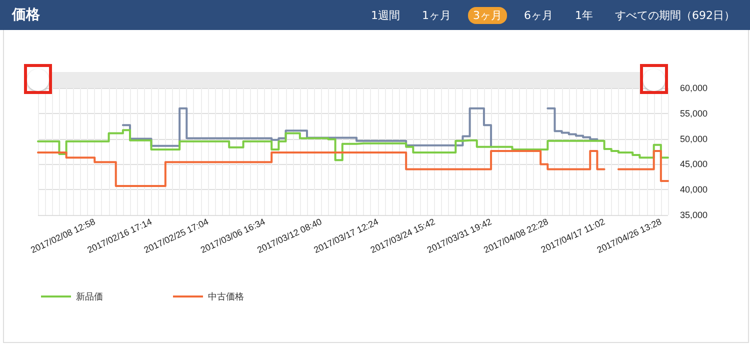 This screenshot has width=750, height=348. What do you see at coordinates (26, 15) in the screenshot?
I see `chart-title: 価格` at bounding box center [26, 15].